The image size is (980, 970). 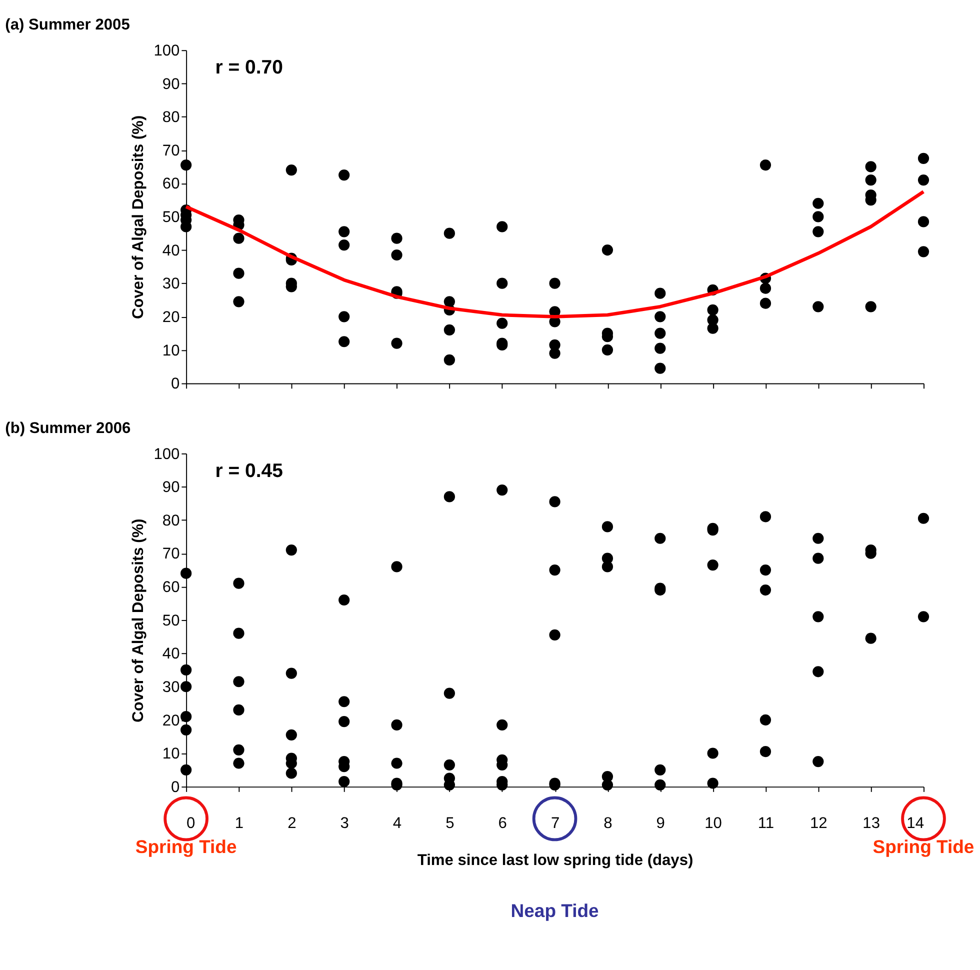 What do you see at coordinates (819, 823) in the screenshot?
I see `x-tick-label: 12` at bounding box center [819, 823].